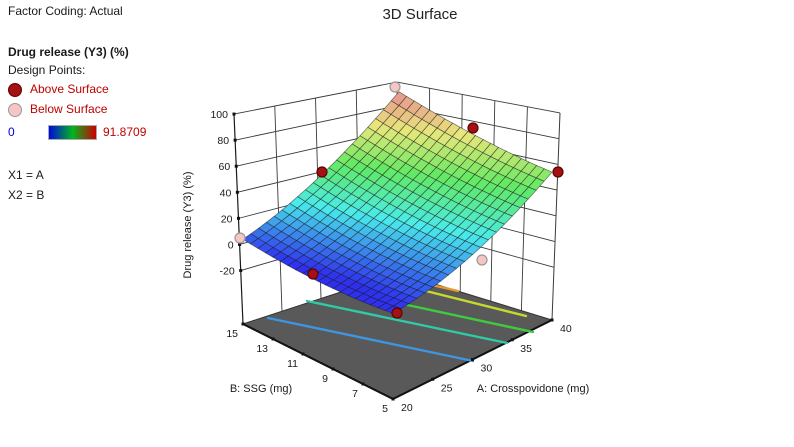 This screenshot has height=447, width=794. Describe the element at coordinates (526, 349) in the screenshot. I see `svg-text: 35` at that location.